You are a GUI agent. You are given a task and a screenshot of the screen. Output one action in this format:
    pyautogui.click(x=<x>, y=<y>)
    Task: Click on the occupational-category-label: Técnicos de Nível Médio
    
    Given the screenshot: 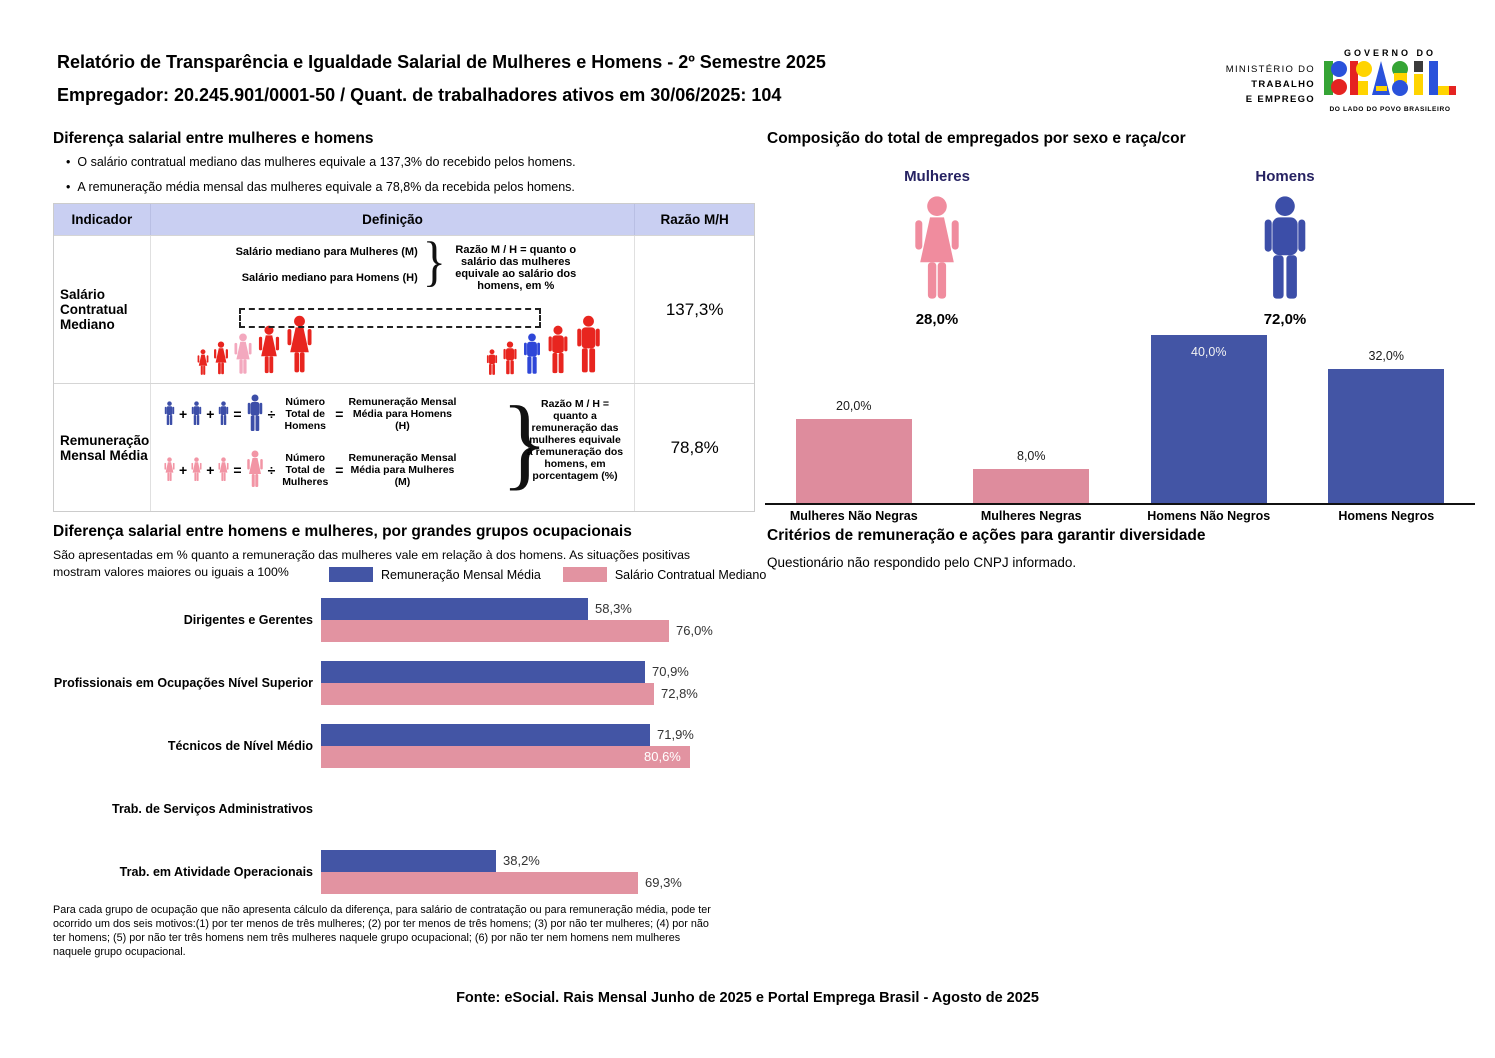 What is the action you would take?
    pyautogui.click(x=240, y=746)
    